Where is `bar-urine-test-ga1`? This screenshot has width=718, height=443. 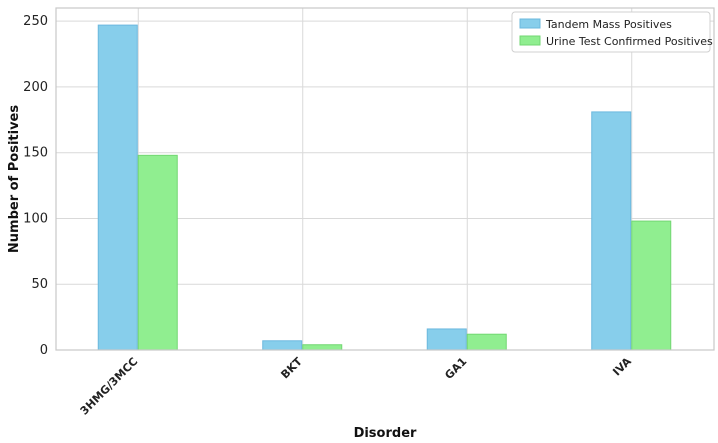
bar-urine-test-ga1 is located at coordinates (486, 342).